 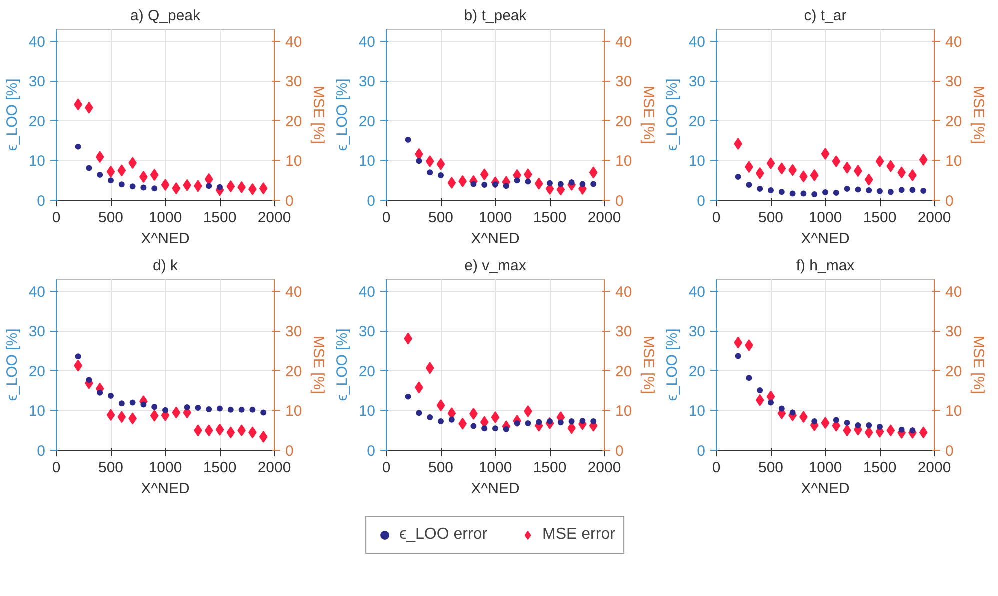 I want to click on chart-title: d) k, so click(x=165, y=266).